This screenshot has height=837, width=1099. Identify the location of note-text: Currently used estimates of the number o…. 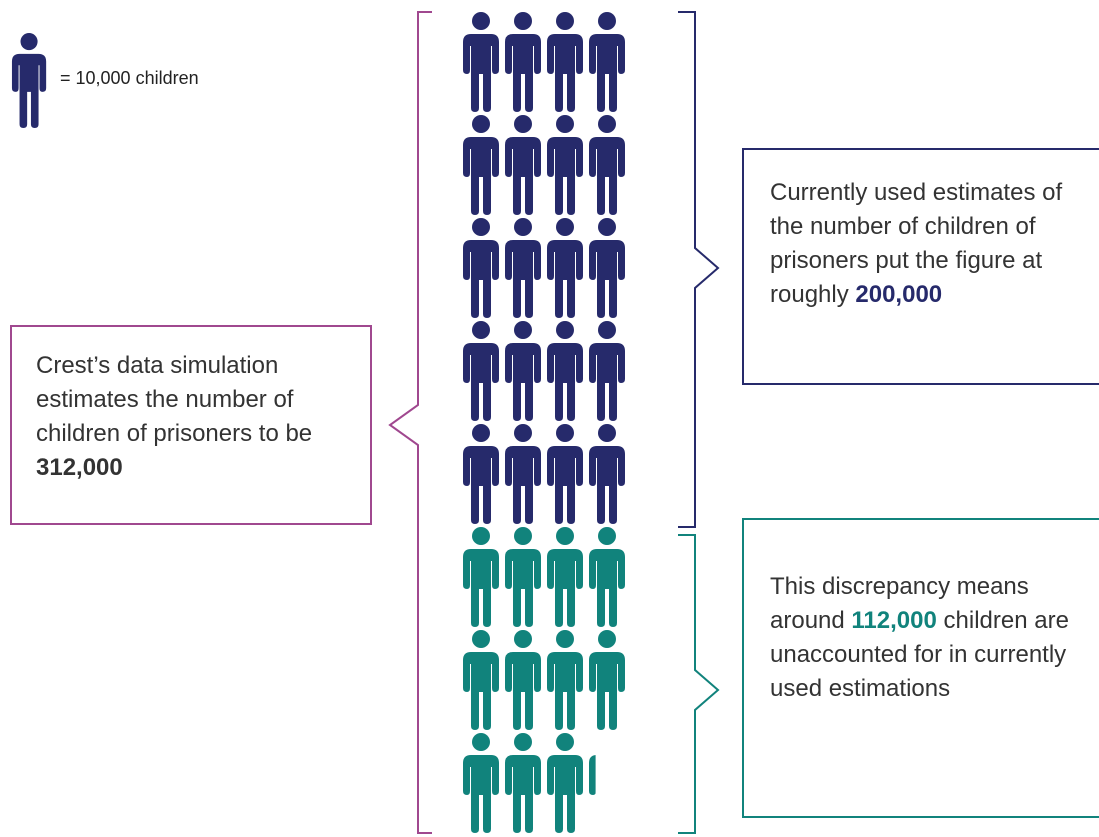
(916, 243).